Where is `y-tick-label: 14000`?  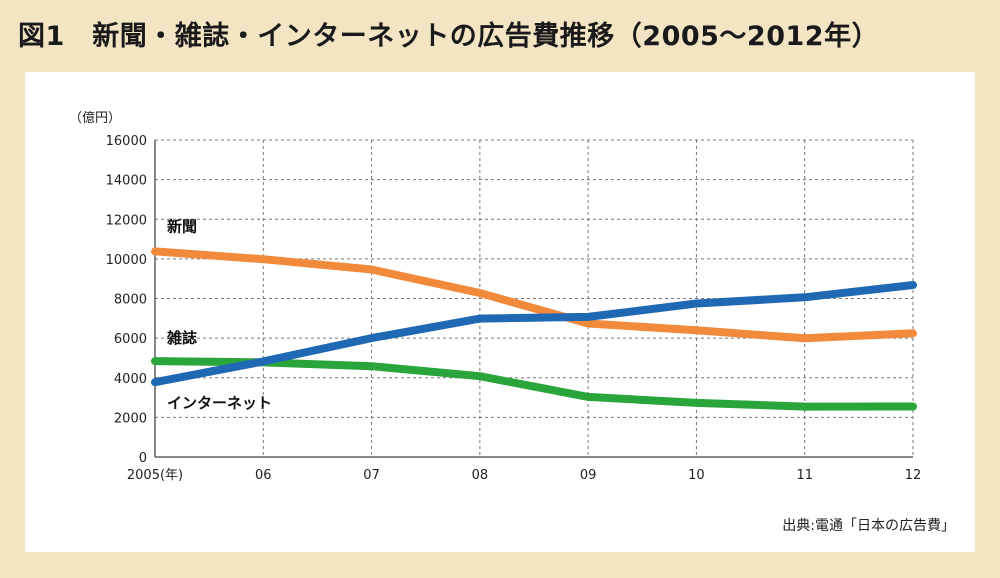
y-tick-label: 14000 is located at coordinates (126, 181).